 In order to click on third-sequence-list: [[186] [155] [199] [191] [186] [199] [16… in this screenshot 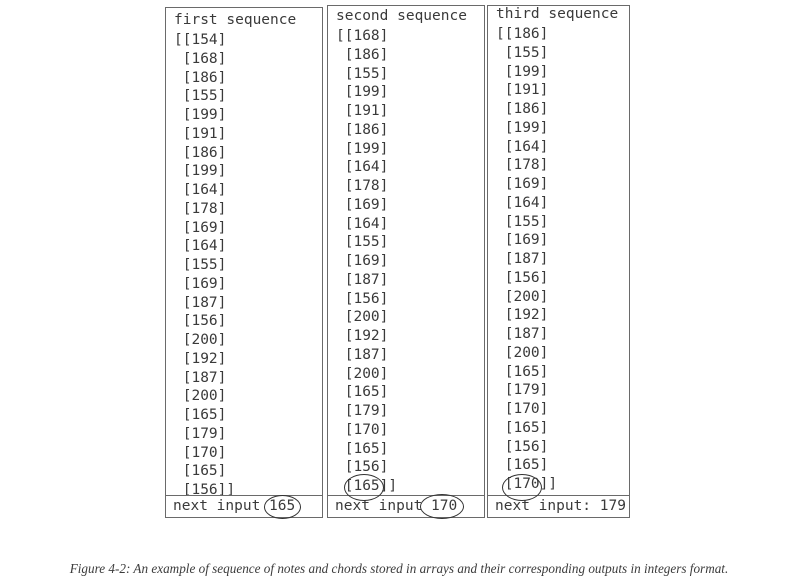, I will do `click(526, 259)`.